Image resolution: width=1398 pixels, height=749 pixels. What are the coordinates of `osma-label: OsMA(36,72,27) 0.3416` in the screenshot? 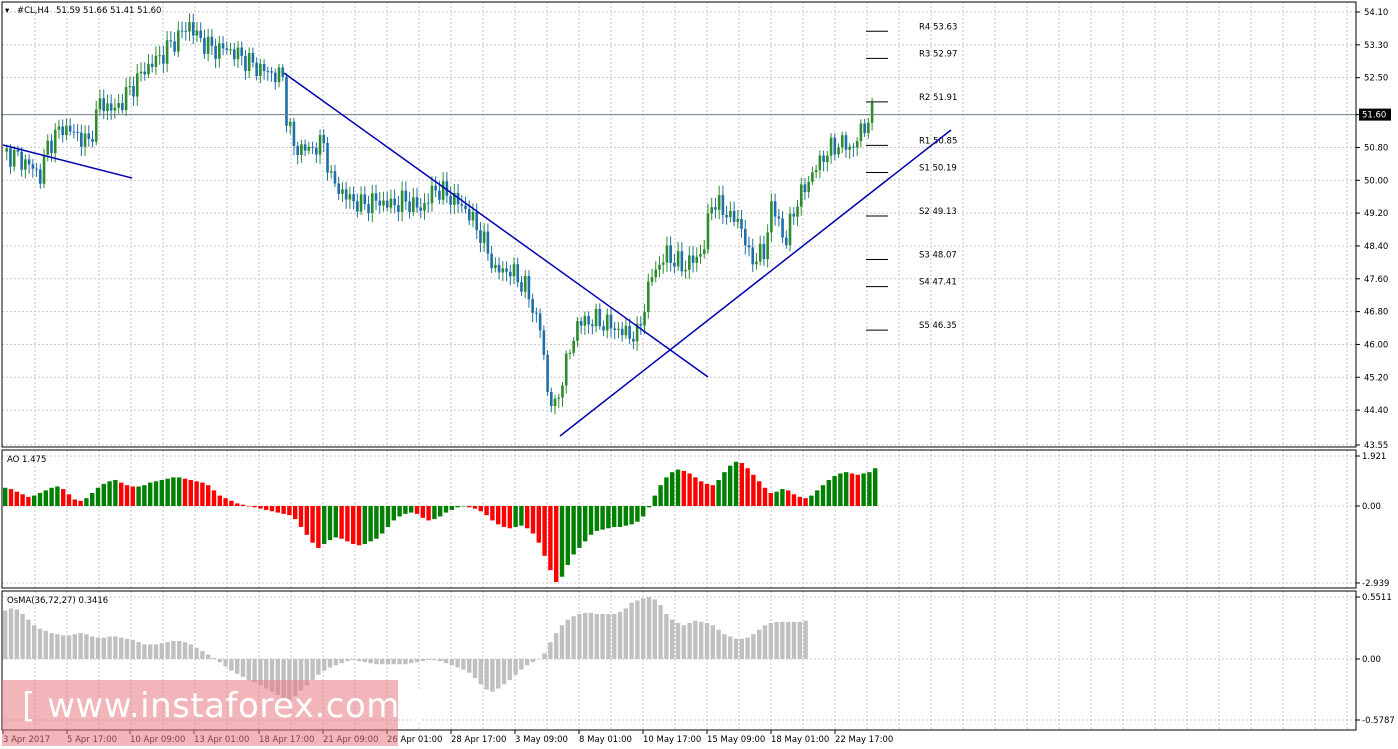 It's located at (57, 601).